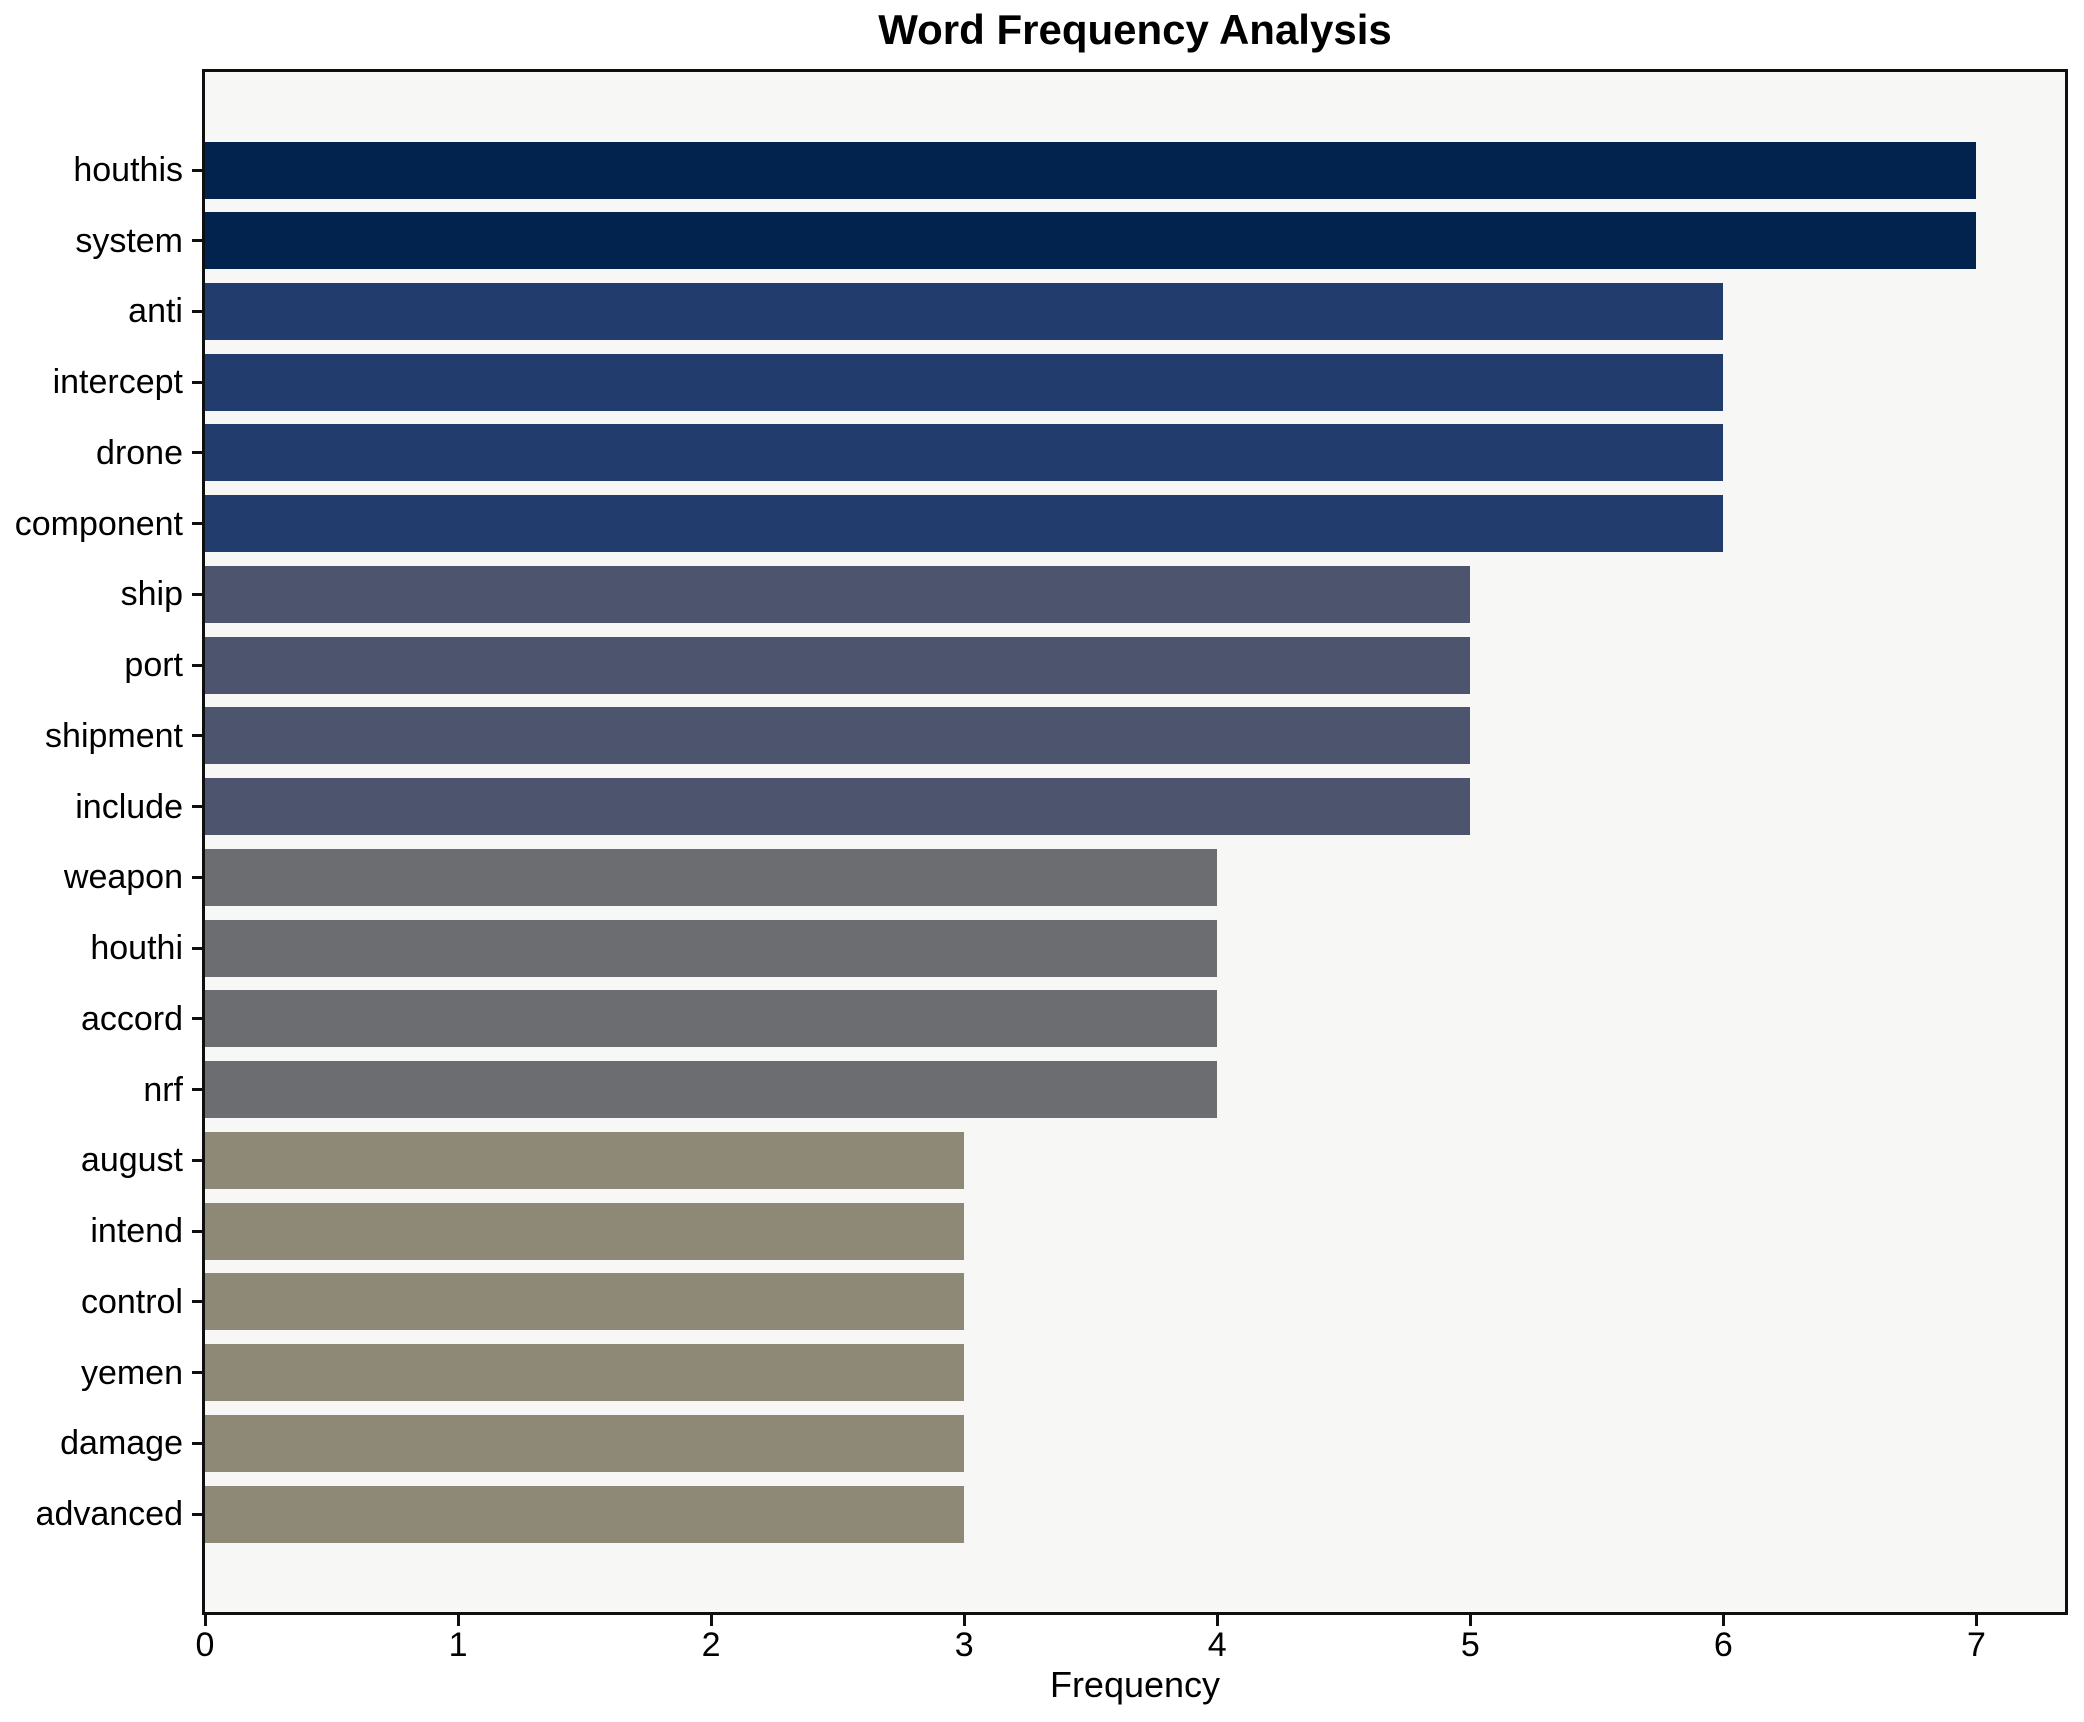  What do you see at coordinates (711, 948) in the screenshot?
I see `bar-houthi` at bounding box center [711, 948].